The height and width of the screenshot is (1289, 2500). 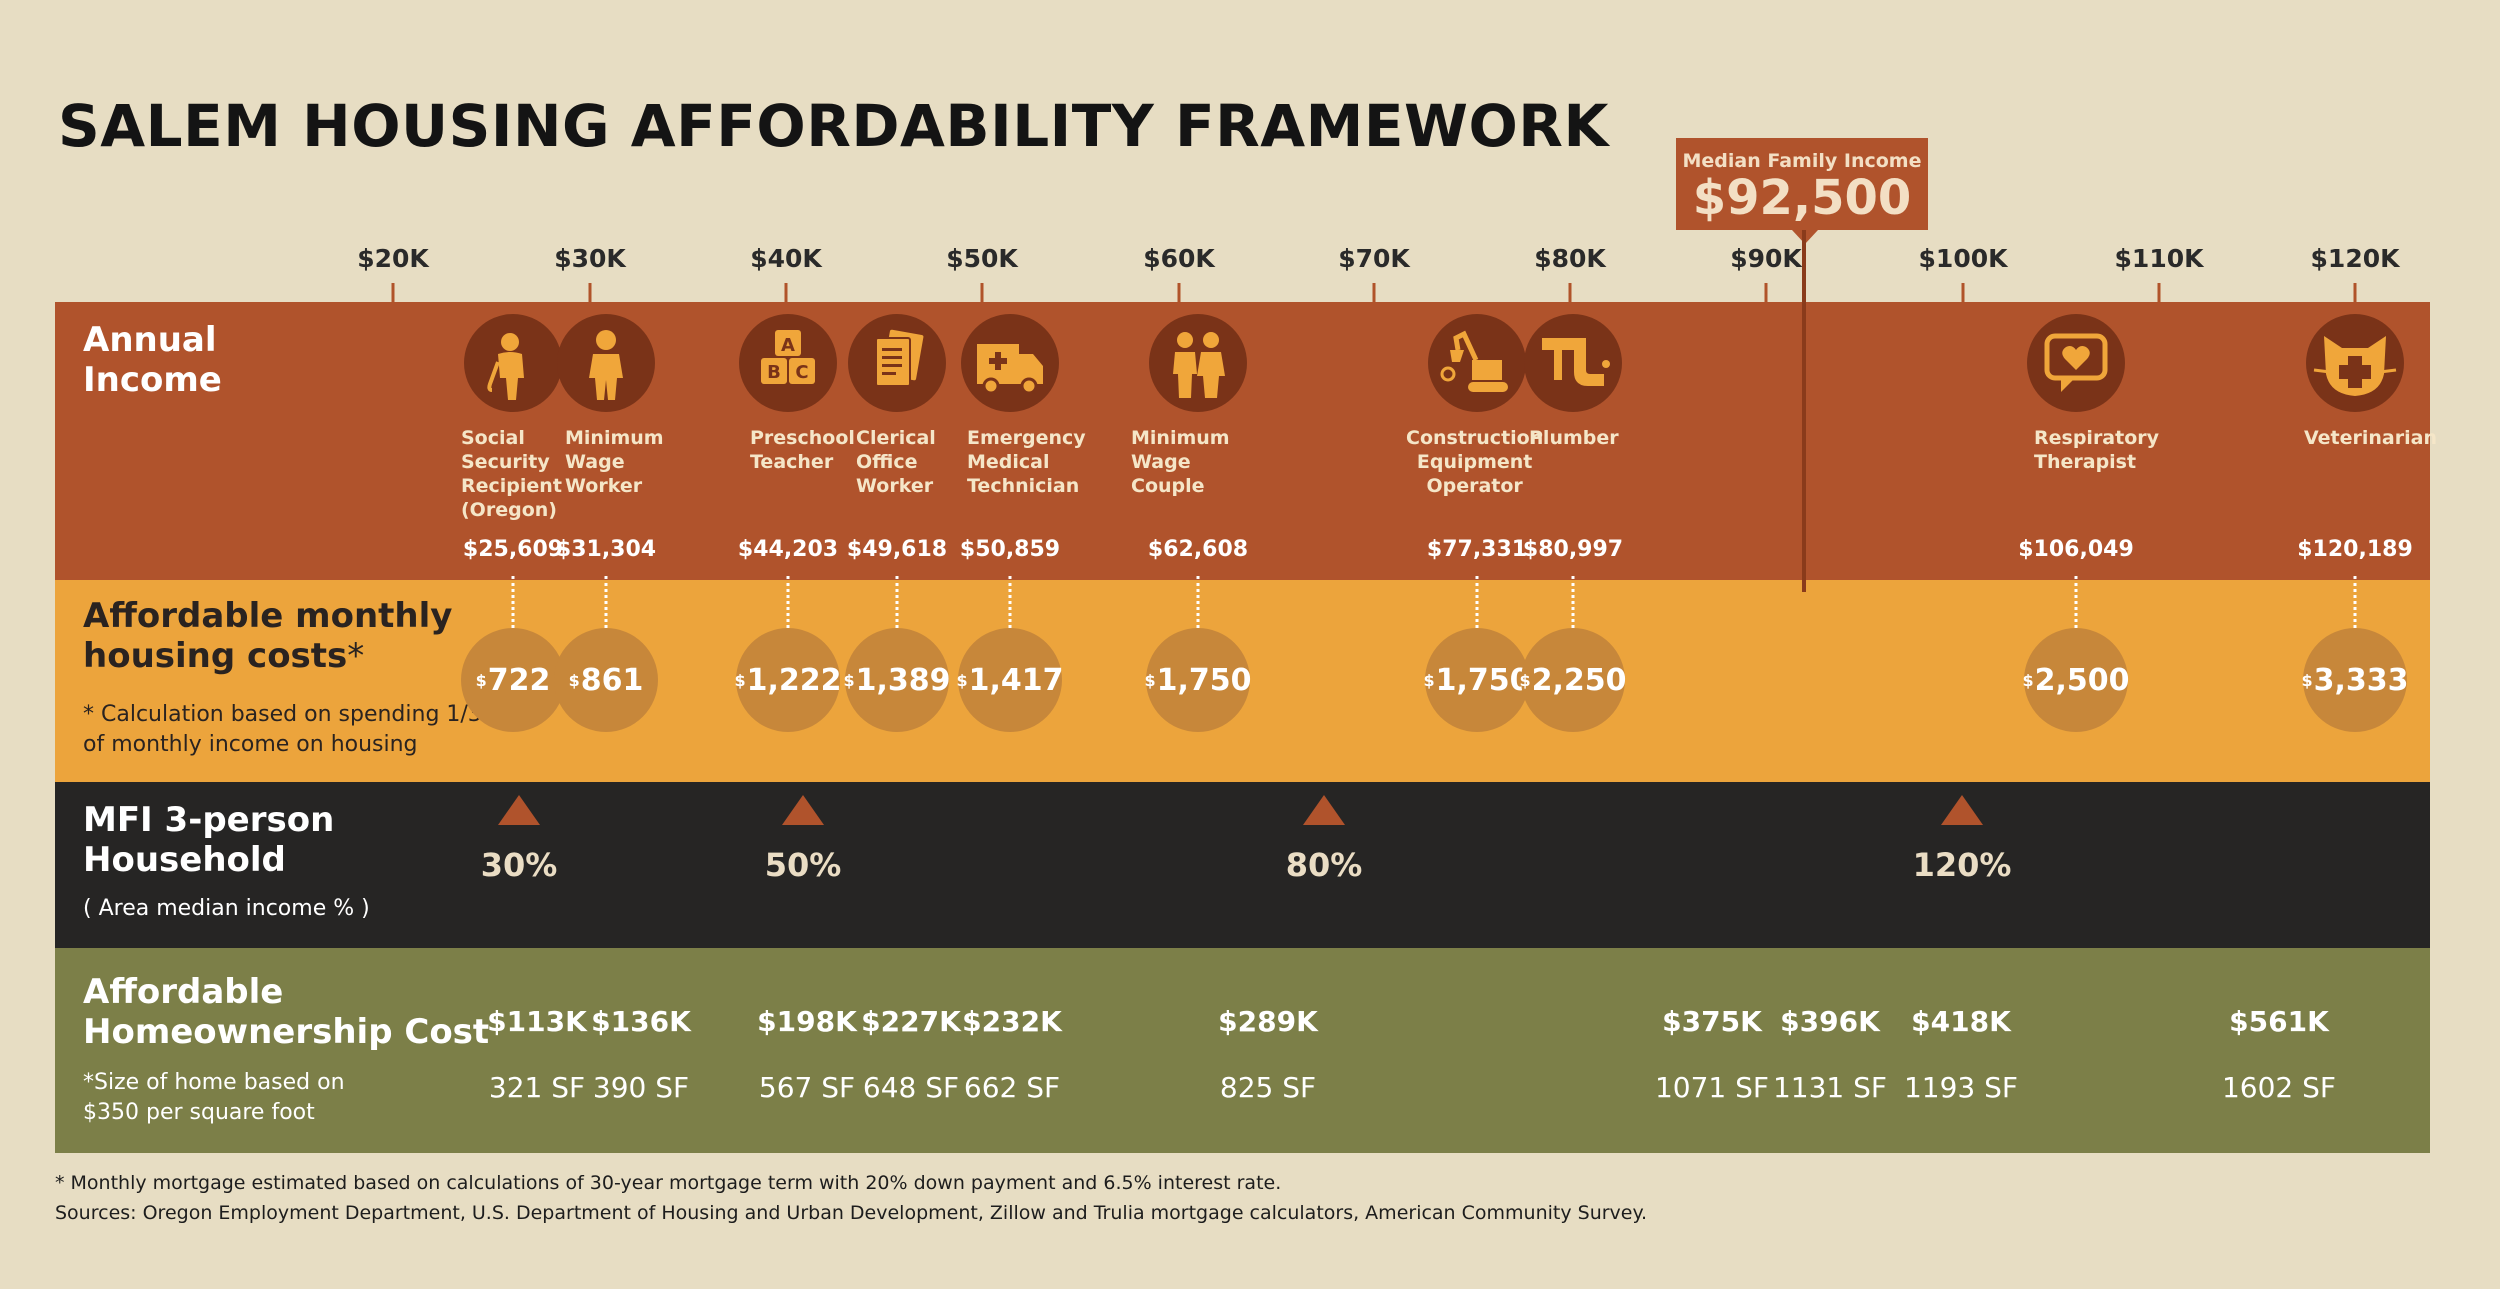 I want to click on occupation-name: Respiratory Therapist, so click(x=2097, y=450).